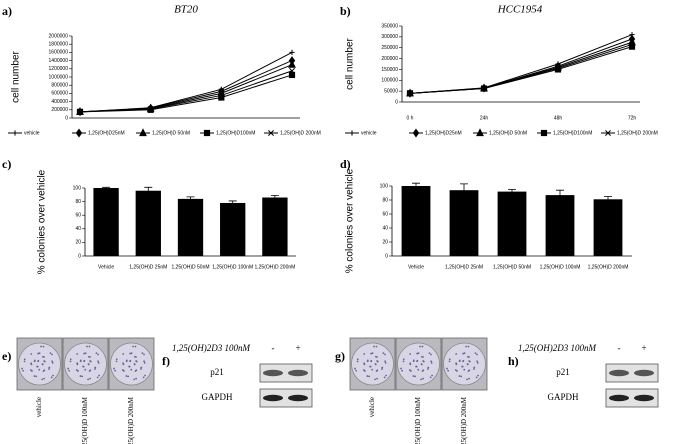 The image size is (676, 444). I want to click on legend-label: vehicle, so click(369, 133).